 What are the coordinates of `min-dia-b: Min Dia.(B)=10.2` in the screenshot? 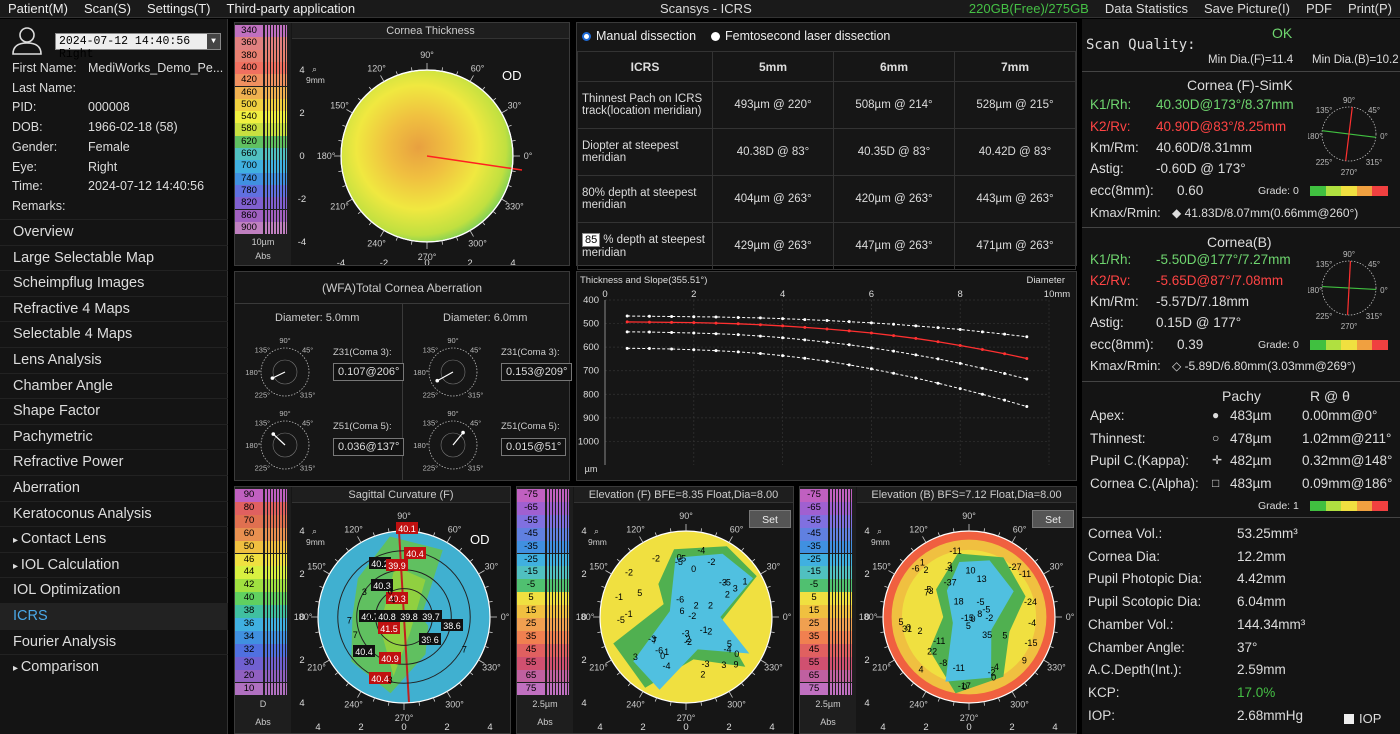 It's located at (1355, 60).